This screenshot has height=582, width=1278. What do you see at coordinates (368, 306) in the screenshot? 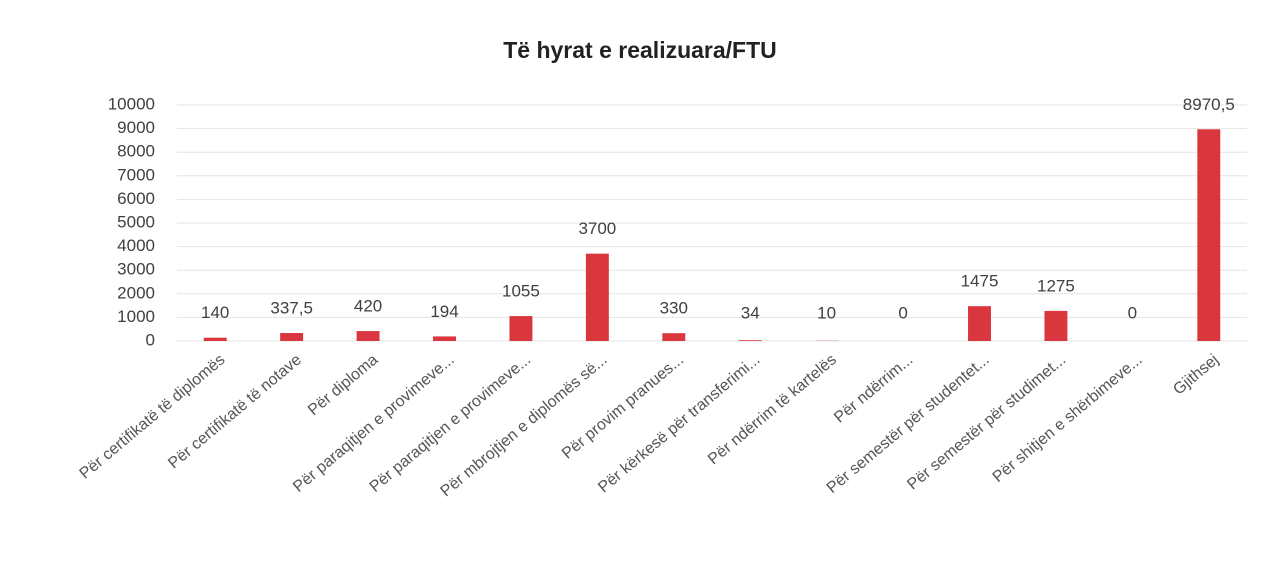
I see `value-label: 420` at bounding box center [368, 306].